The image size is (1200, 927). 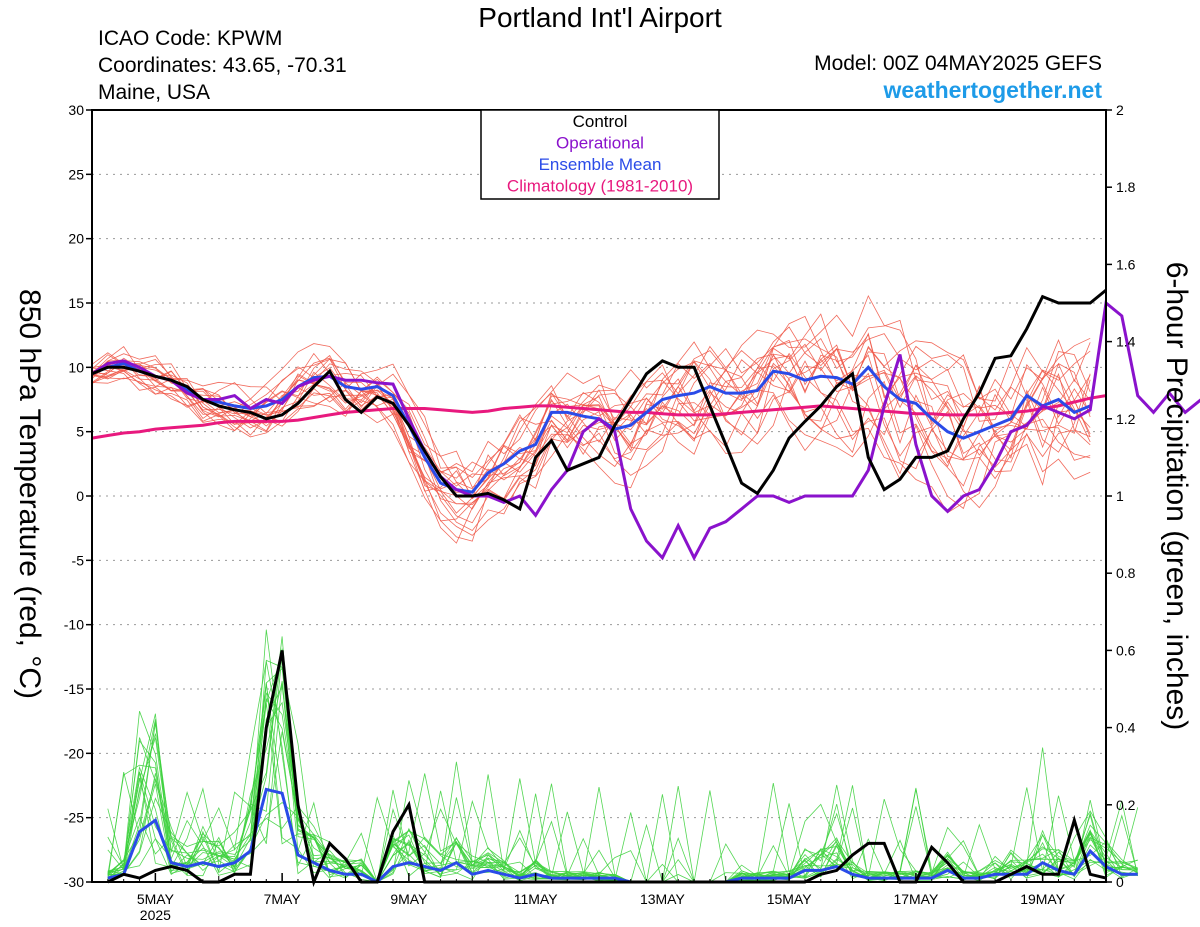 What do you see at coordinates (622, 835) in the screenshot?
I see `precip-mean-line` at bounding box center [622, 835].